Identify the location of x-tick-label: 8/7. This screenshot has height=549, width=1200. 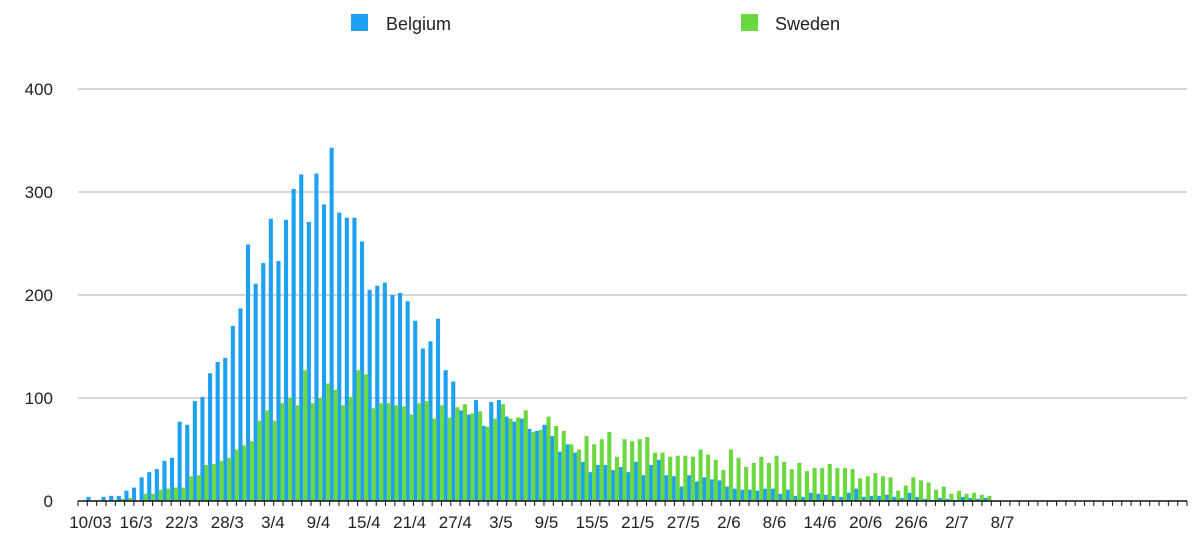
(1003, 522).